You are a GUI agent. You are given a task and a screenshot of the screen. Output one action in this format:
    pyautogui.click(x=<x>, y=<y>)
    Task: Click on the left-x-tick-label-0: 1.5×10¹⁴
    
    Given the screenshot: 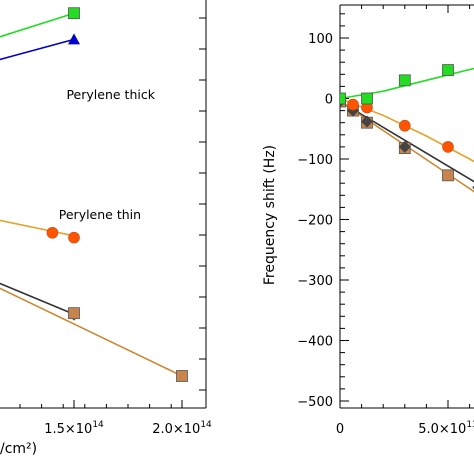 What is the action you would take?
    pyautogui.click(x=74, y=428)
    